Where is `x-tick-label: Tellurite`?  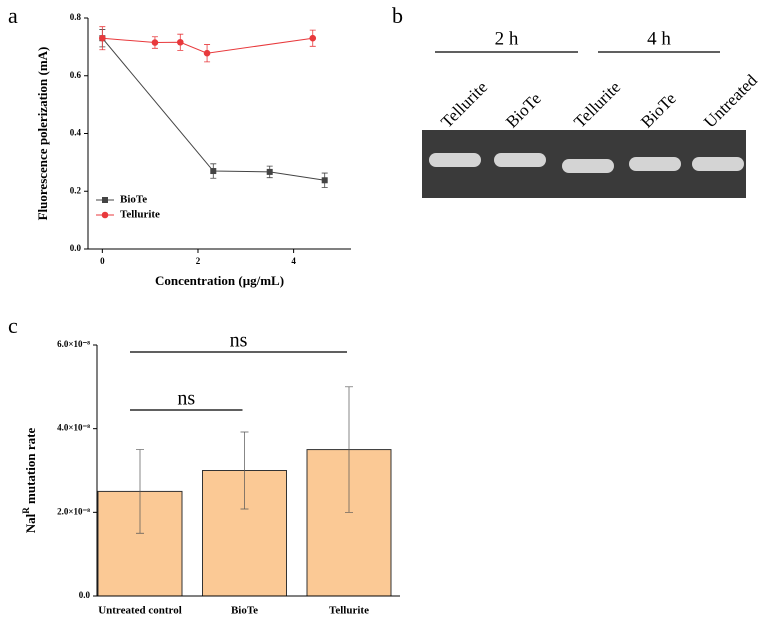 x-tick-label: Tellurite is located at coordinates (349, 611).